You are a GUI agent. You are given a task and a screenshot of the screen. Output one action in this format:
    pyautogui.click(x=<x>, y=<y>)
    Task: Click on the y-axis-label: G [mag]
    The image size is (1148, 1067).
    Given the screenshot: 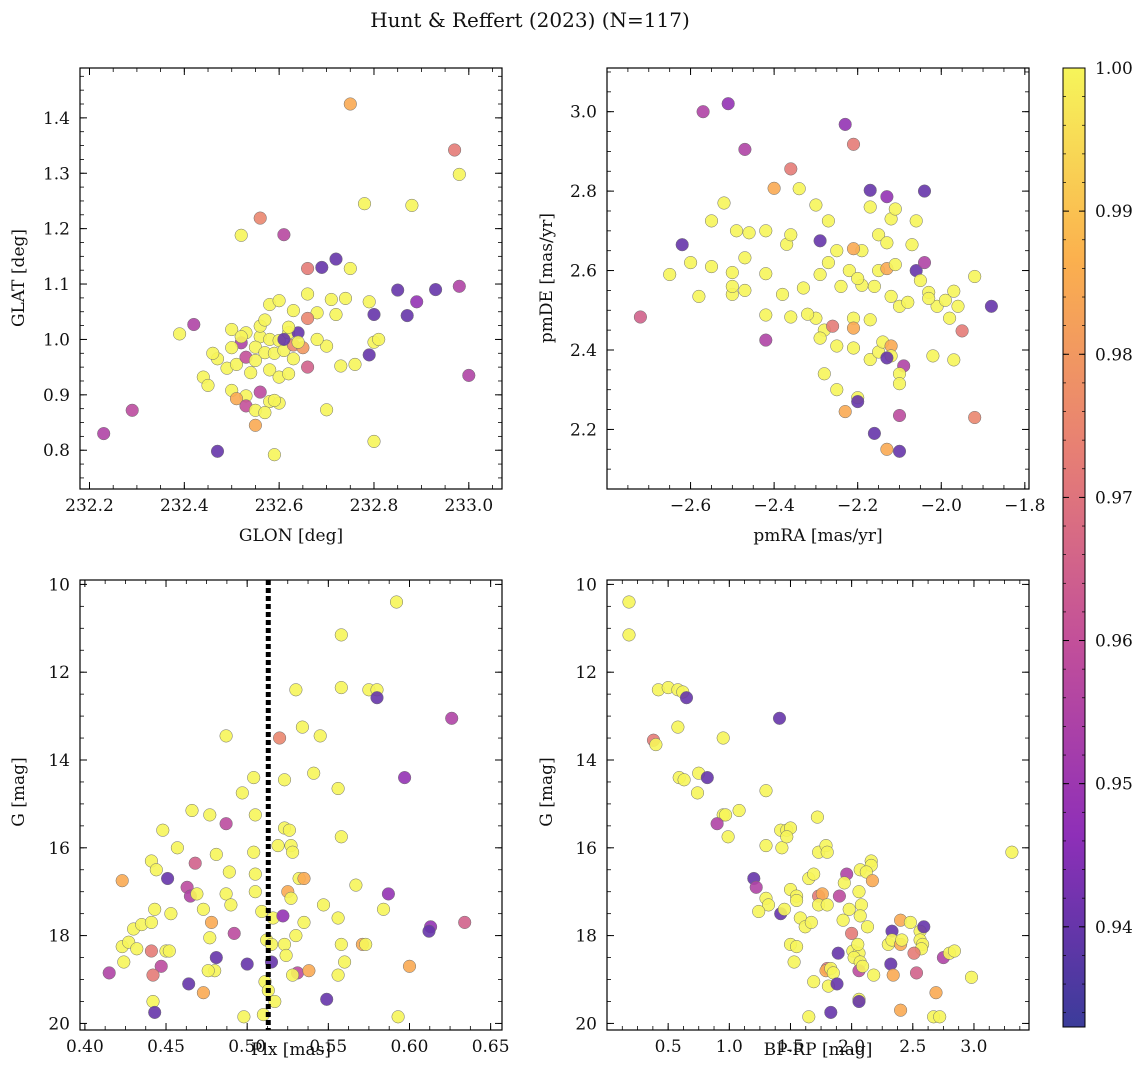 What is the action you would take?
    pyautogui.click(x=547, y=791)
    